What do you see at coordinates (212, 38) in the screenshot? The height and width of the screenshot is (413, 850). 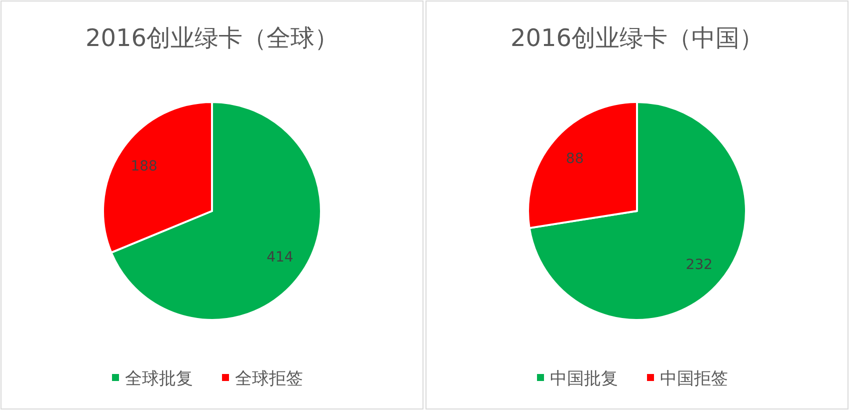 I see `chart-title: 2016创业绿卡（全球）` at bounding box center [212, 38].